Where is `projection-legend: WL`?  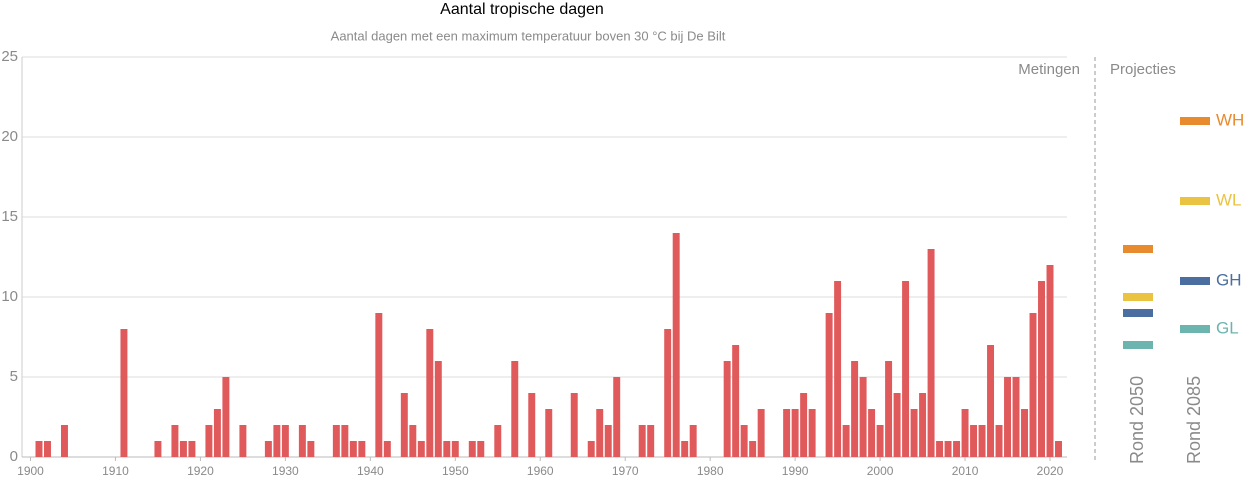 projection-legend: WL is located at coordinates (1229, 199).